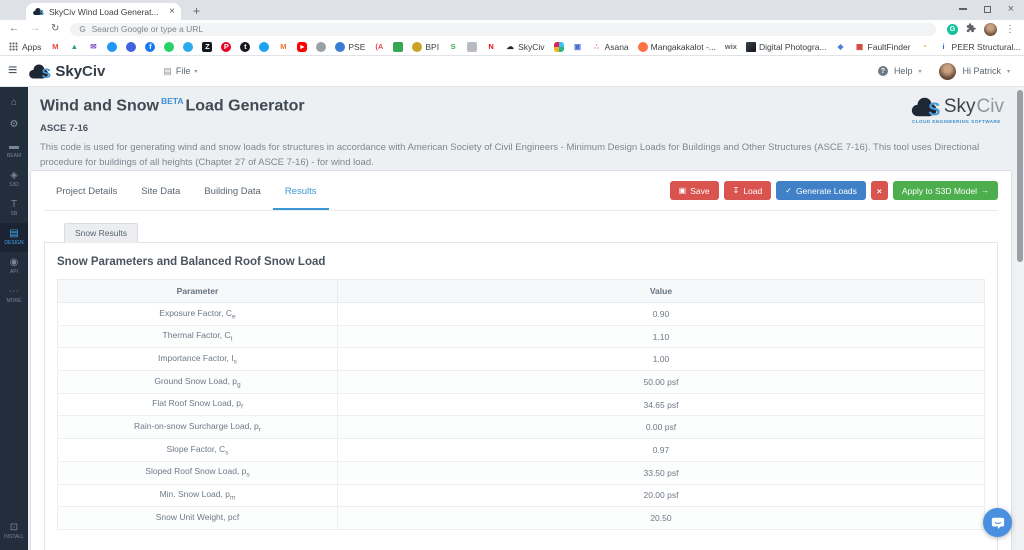  What do you see at coordinates (197, 472) in the screenshot?
I see `parameter-cell: Sloped Roof Snow Load, ps` at bounding box center [197, 472].